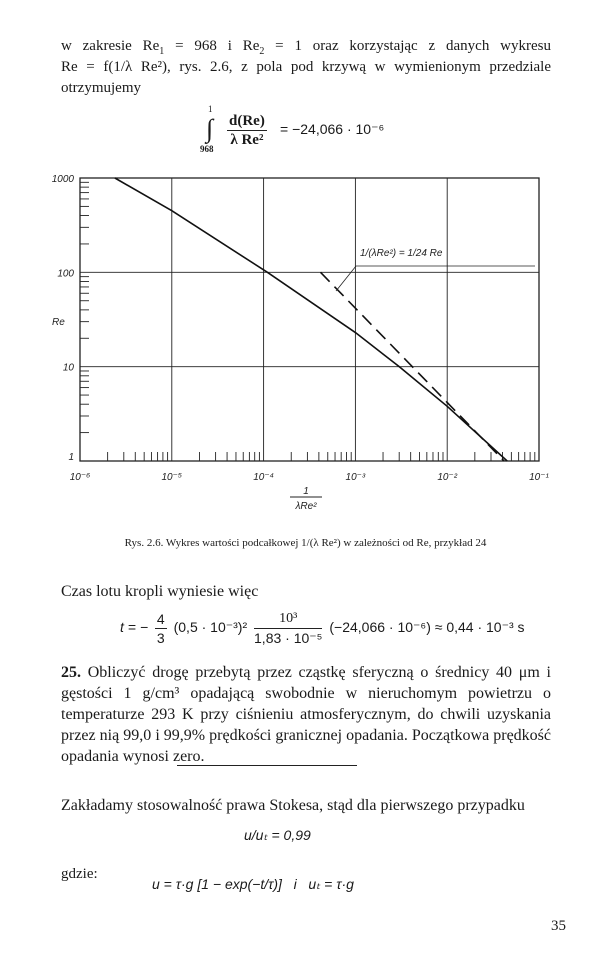 The image size is (611, 964). I want to click on y-axis-label: Re, so click(58, 322).